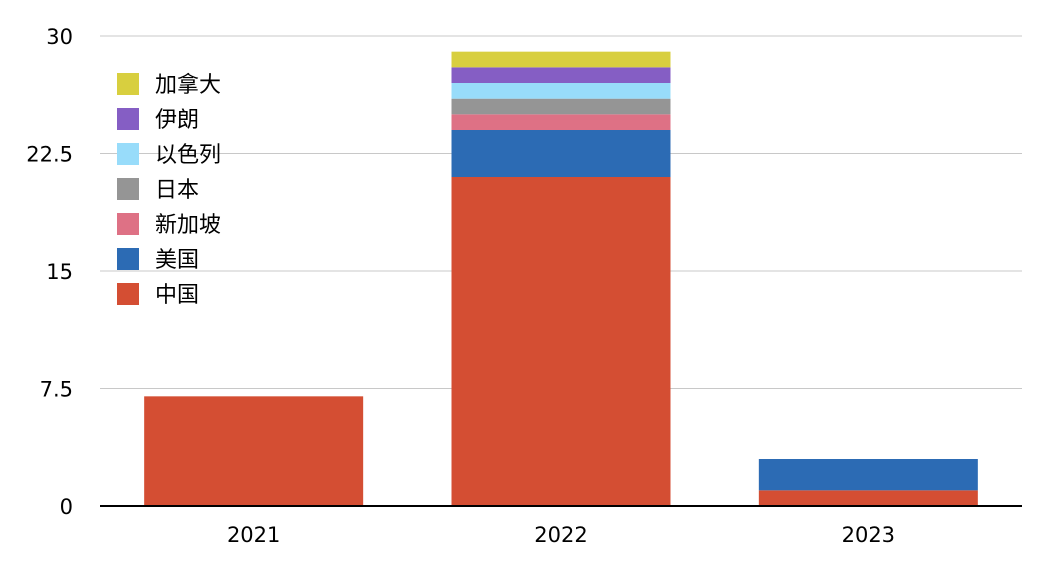 Image resolution: width=1060 pixels, height=572 pixels. Describe the element at coordinates (253, 535) in the screenshot. I see `x-tick-label: 2021` at that location.